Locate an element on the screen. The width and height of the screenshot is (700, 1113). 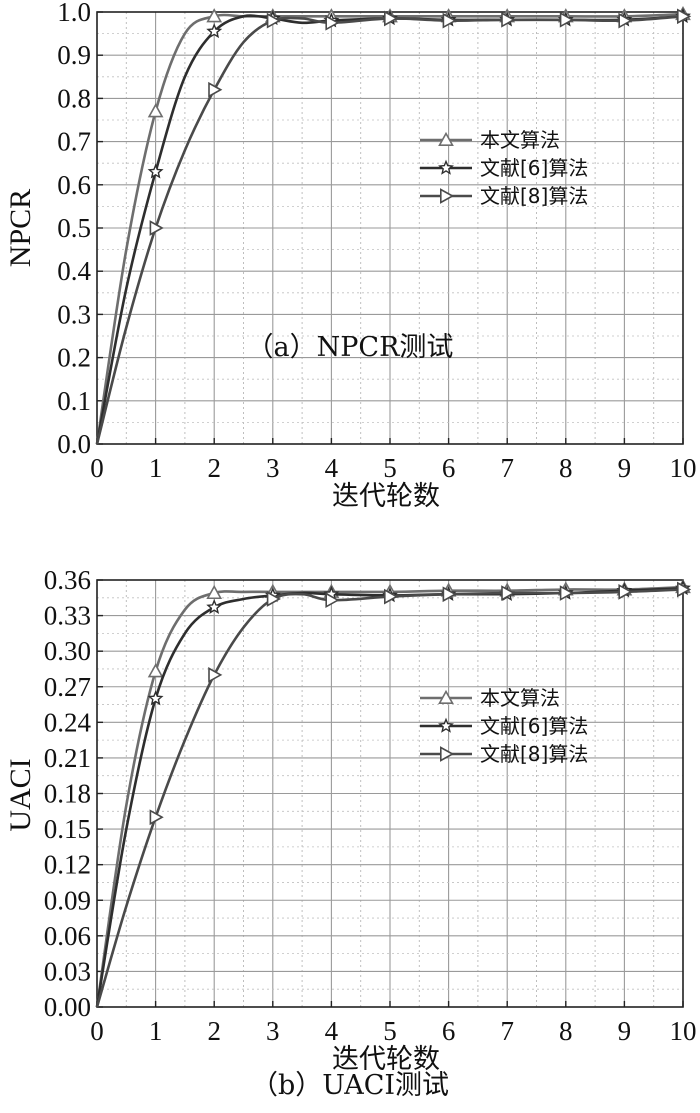
uaci-ytick-label: 0.00 is located at coordinates (67, 1007).